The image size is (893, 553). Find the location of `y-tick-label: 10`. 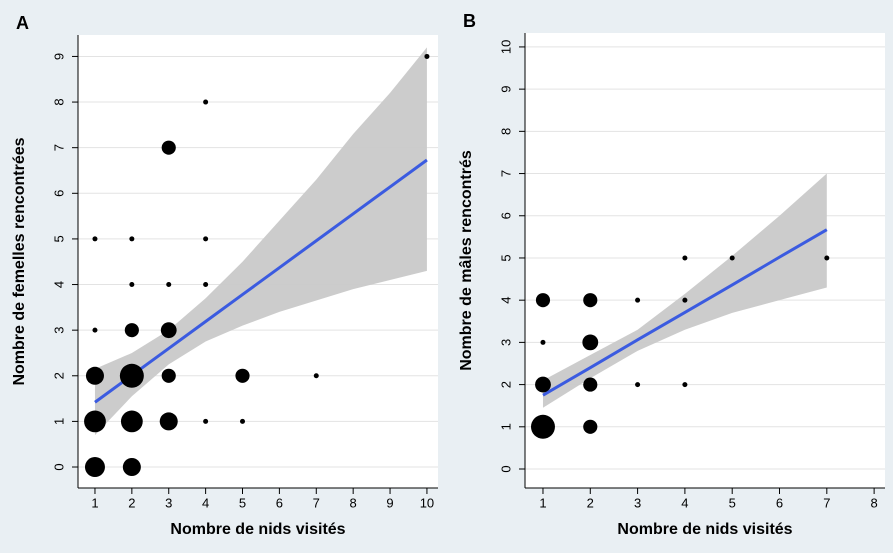

y-tick-label: 10 is located at coordinates (505, 47).